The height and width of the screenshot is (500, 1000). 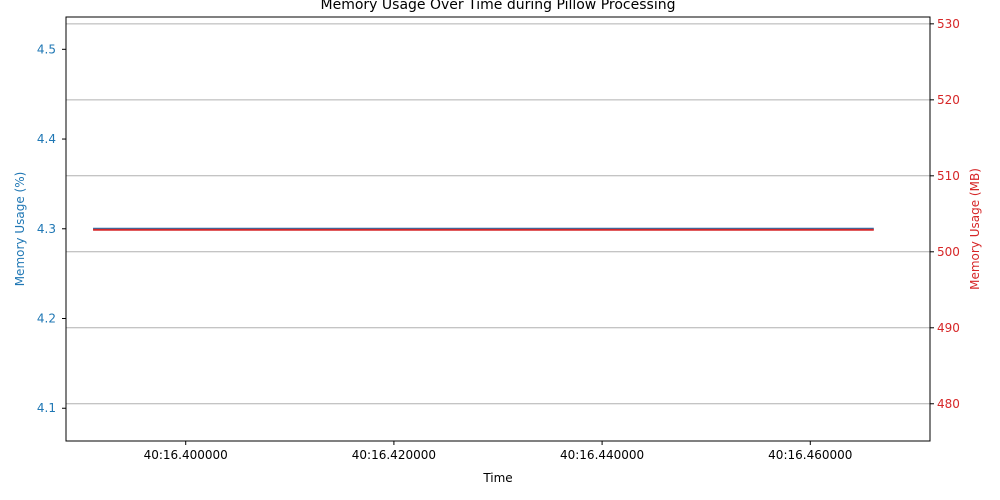 I want to click on right-tick-label: 480, so click(x=948, y=404).